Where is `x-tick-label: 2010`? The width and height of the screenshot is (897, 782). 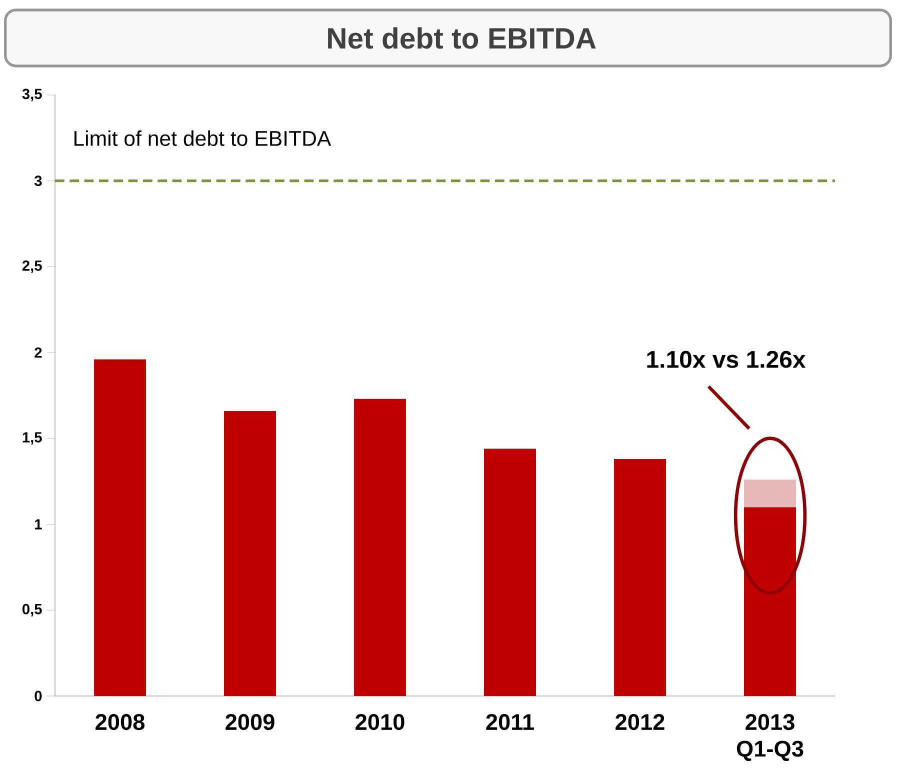
x-tick-label: 2010 is located at coordinates (380, 722).